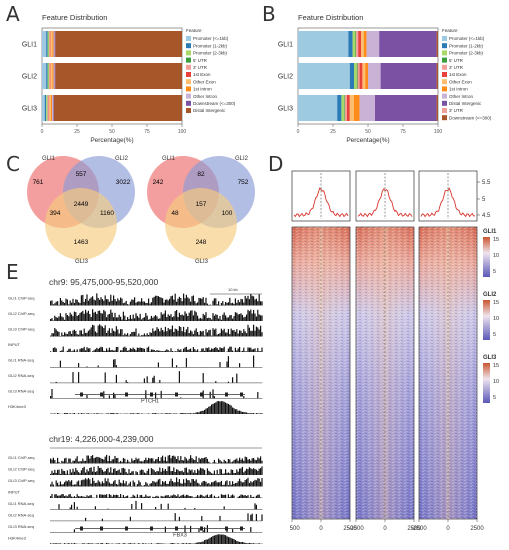 The height and width of the screenshot is (550, 509). I want to click on profile-y-tick: 5.5, so click(486, 183).